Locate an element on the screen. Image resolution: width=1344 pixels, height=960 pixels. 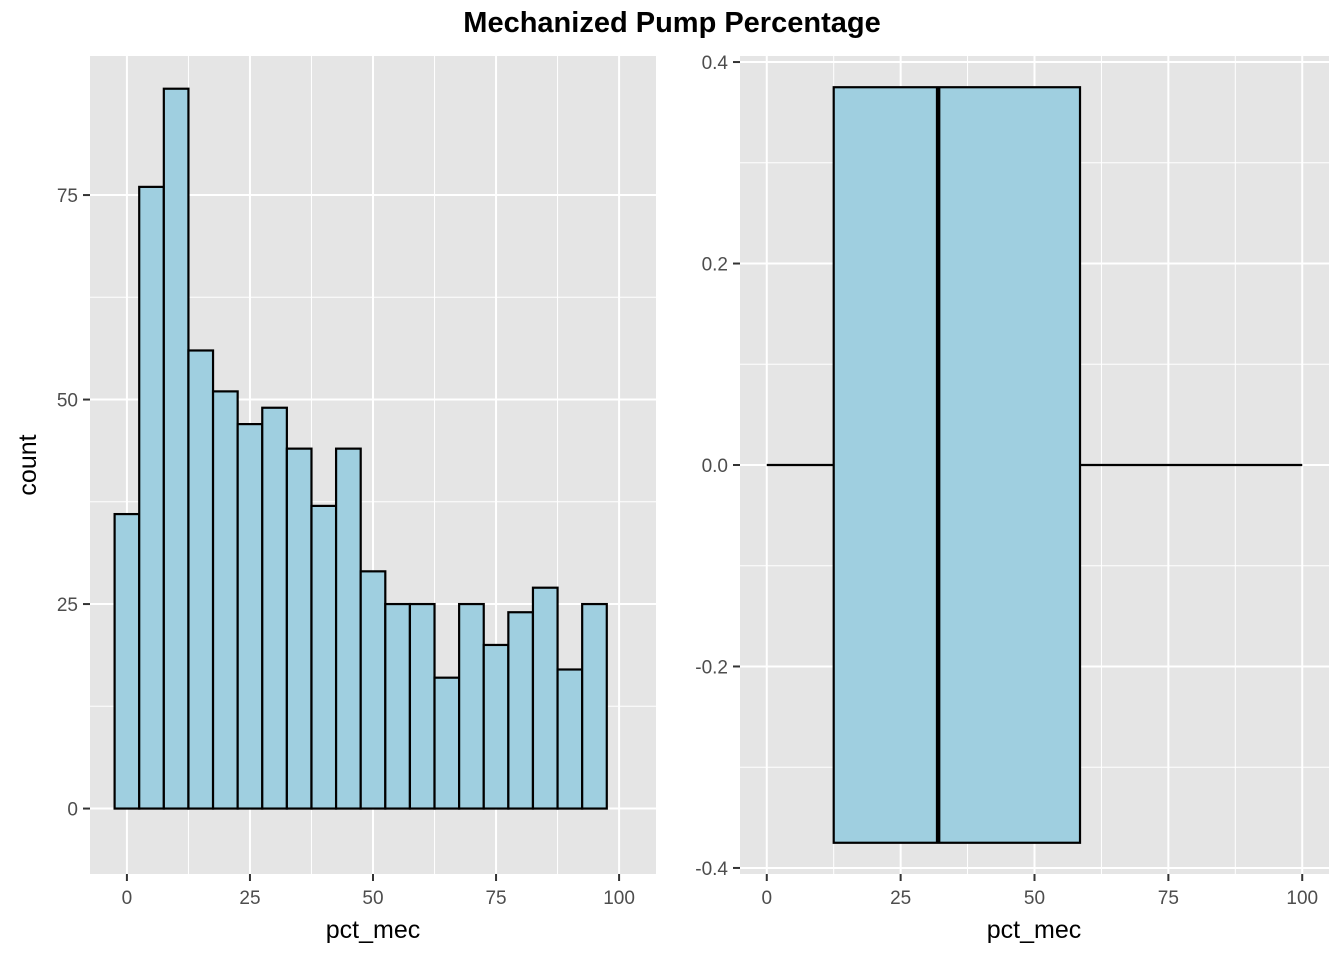
histogram-y-axis-title: count is located at coordinates (28, 464).